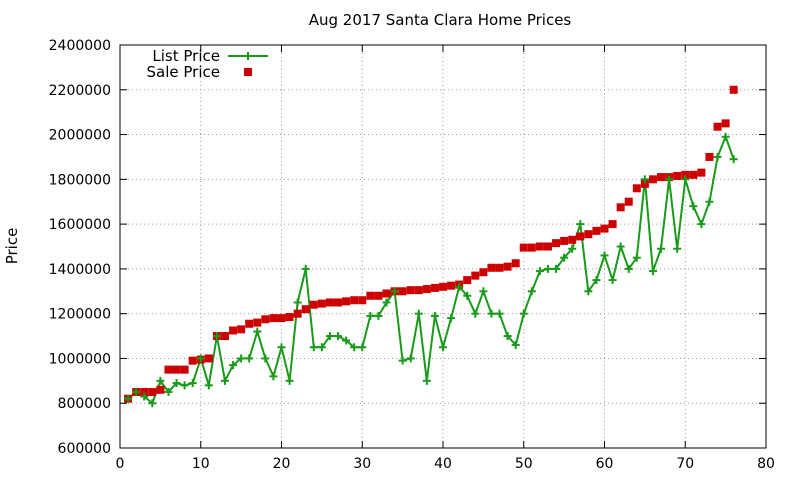  I want to click on x-tick-label: 10, so click(201, 464).